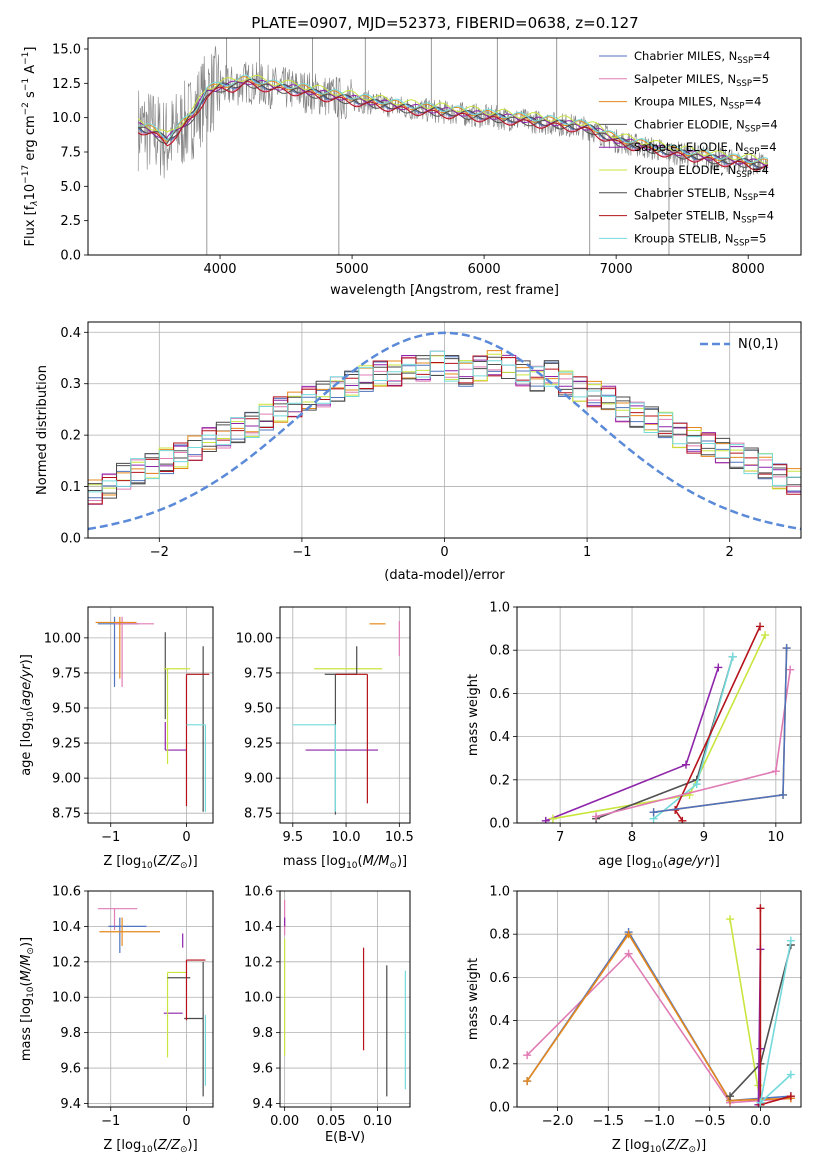  I want to click on age_vs_z-ylabel-part: age [log, so click(26, 749).